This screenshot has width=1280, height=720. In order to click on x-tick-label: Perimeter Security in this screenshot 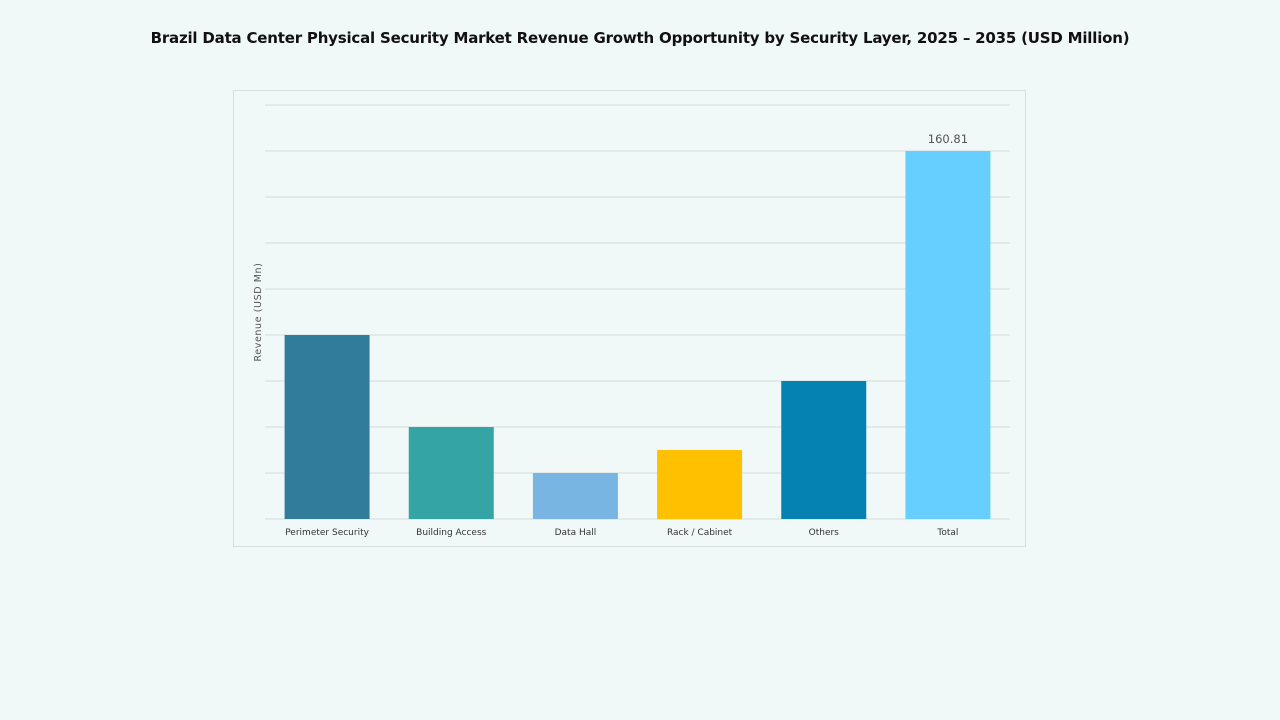, I will do `click(327, 533)`.